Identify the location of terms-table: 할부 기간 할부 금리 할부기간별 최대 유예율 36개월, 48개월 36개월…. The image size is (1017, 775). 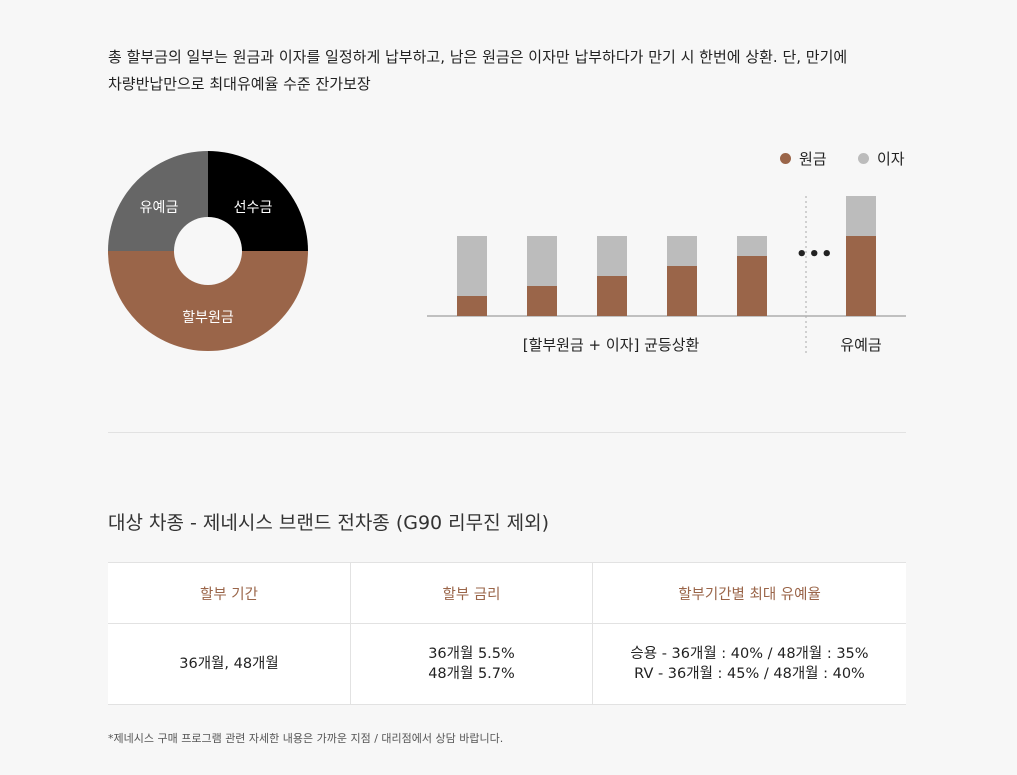
(507, 633).